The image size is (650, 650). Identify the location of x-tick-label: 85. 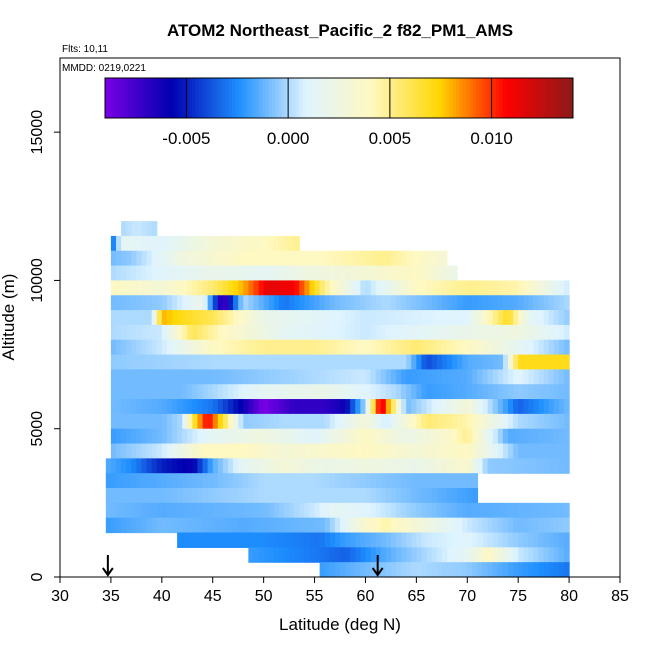
(620, 596).